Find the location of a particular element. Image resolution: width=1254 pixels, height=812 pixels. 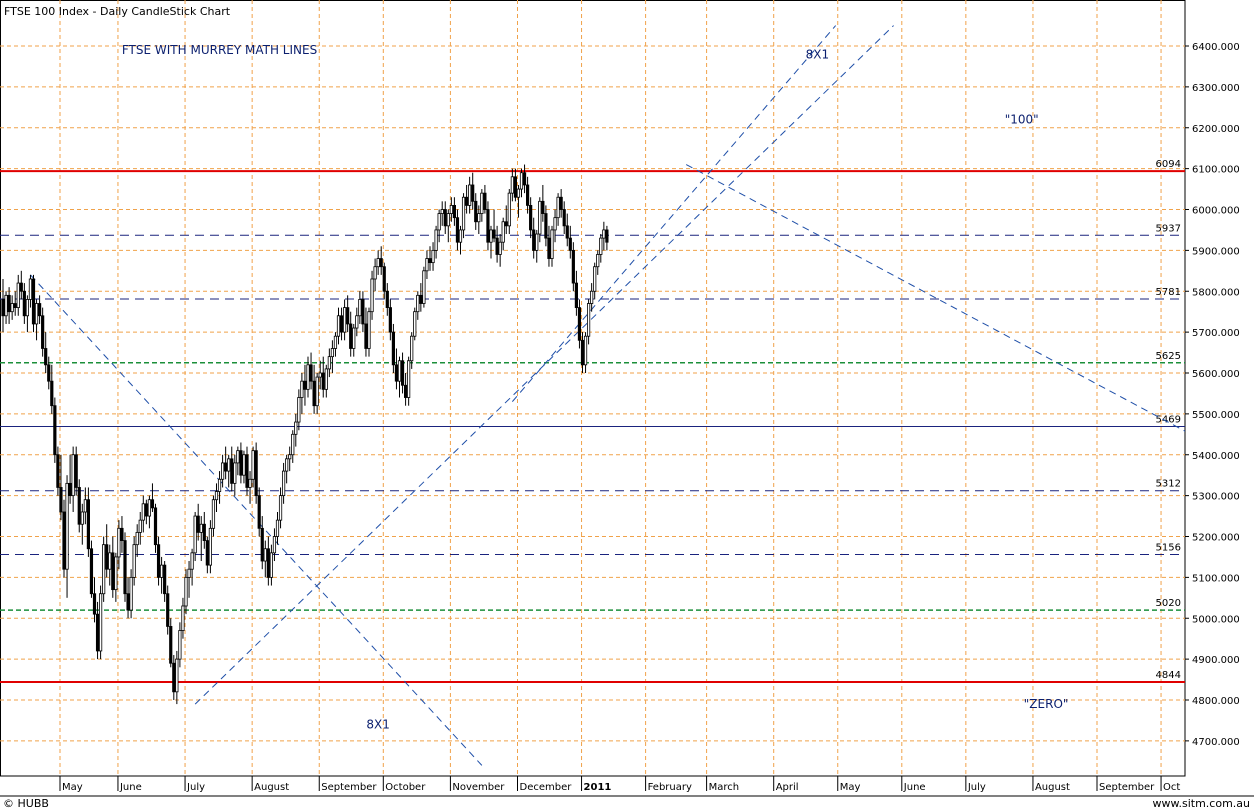

x-tick-label: September is located at coordinates (1127, 787).